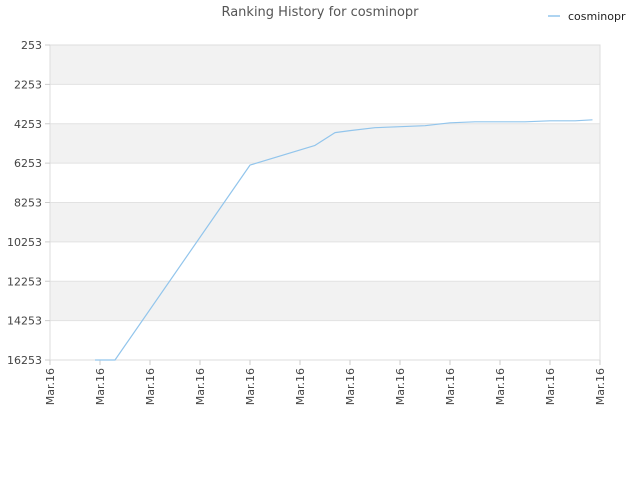  Describe the element at coordinates (28, 163) in the screenshot. I see `y-tick-label: 6253` at that location.